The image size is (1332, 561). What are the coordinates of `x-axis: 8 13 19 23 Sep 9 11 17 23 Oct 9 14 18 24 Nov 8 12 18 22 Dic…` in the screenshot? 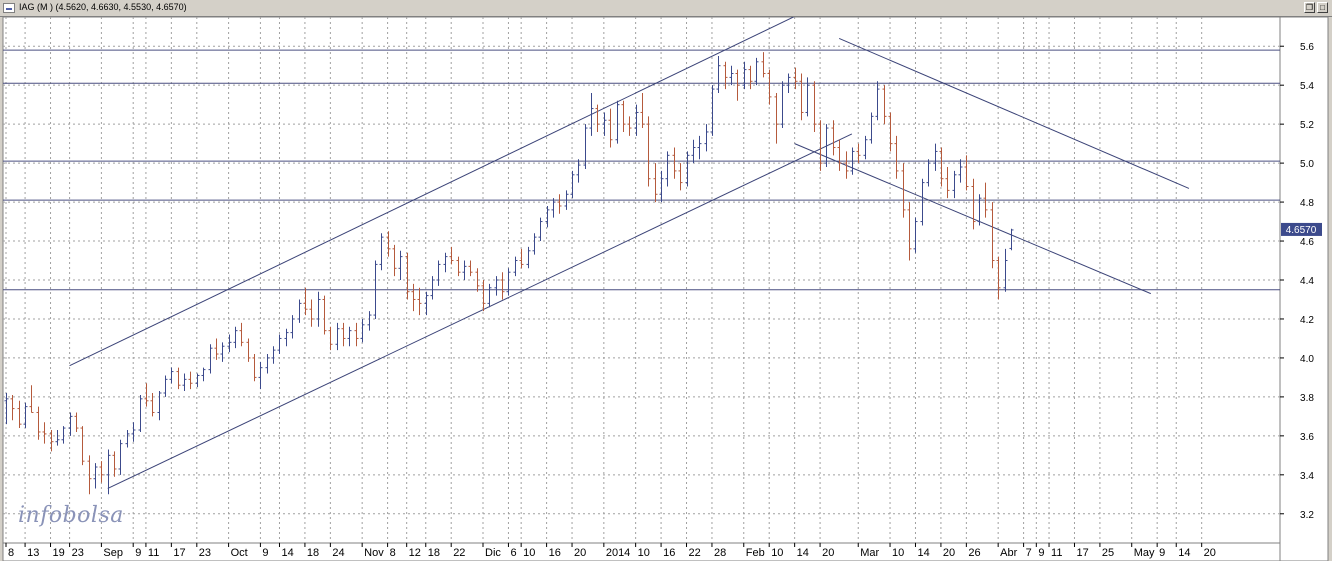 It's located at (610, 551).